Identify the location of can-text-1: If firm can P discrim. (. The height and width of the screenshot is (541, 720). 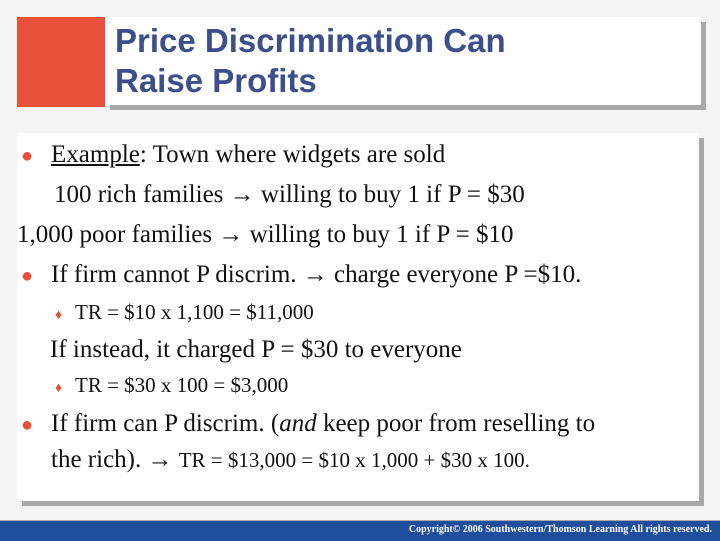
(165, 423).